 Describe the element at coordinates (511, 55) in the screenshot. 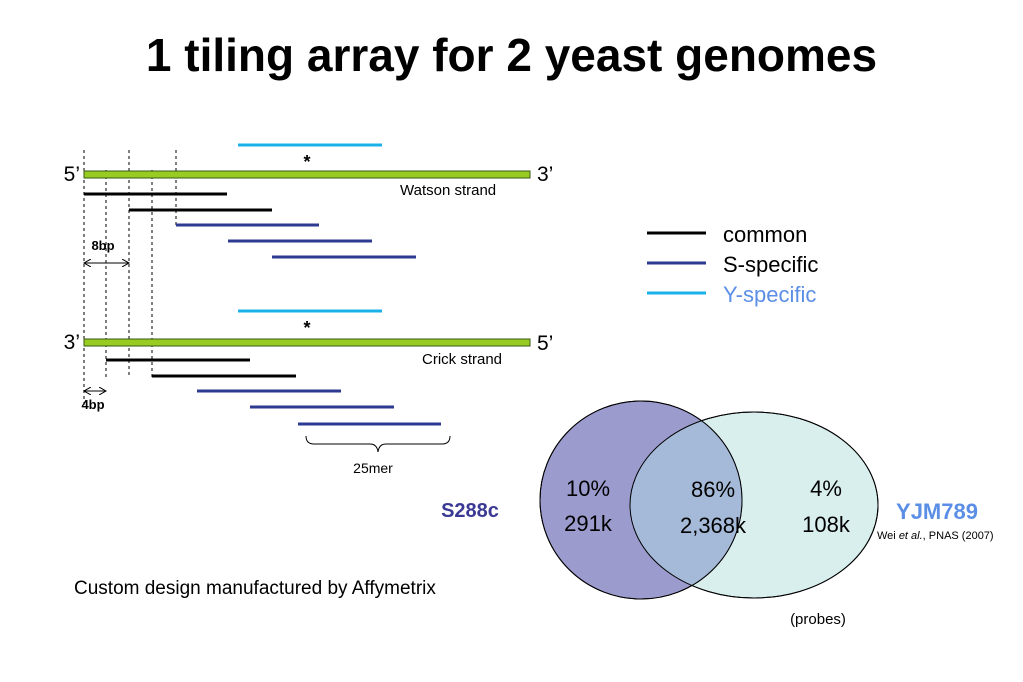

I see `slide-title: 1 tiling array for 2 yeast genomes` at that location.